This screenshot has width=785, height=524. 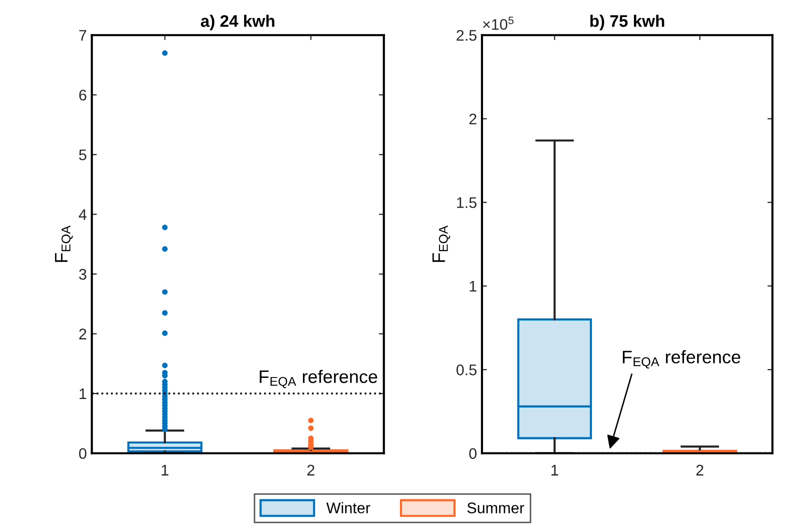 What do you see at coordinates (82, 35) in the screenshot?
I see `y-tick-label: 7` at bounding box center [82, 35].